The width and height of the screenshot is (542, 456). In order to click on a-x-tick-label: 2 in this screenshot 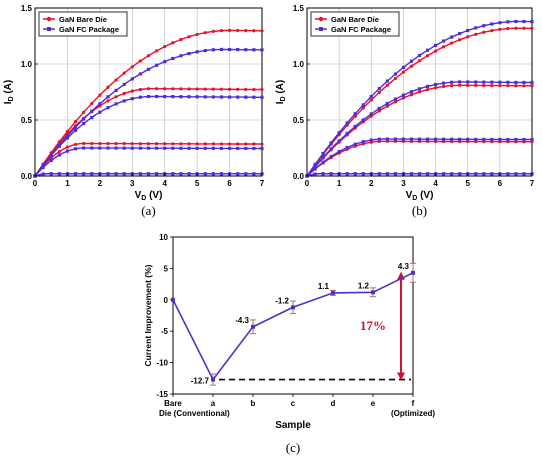, I will do `click(100, 183)`.